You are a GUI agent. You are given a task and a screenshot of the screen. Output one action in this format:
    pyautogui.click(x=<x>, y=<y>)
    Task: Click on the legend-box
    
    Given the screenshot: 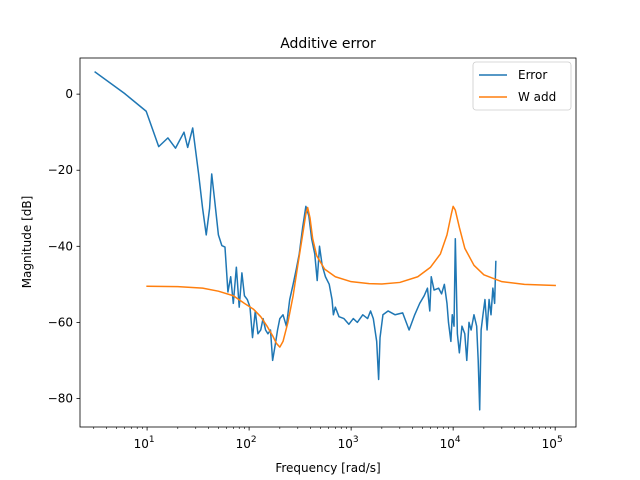 What is the action you would take?
    pyautogui.click(x=522, y=86)
    